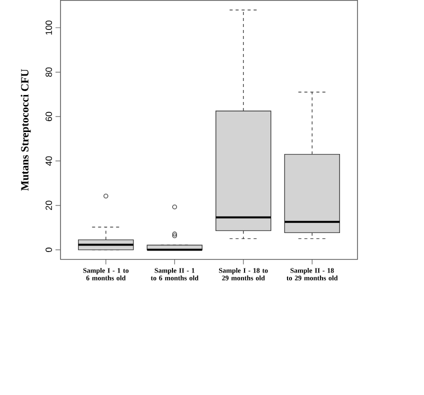  What do you see at coordinates (49, 161) in the screenshot?
I see `y-tick-label: 40` at bounding box center [49, 161].